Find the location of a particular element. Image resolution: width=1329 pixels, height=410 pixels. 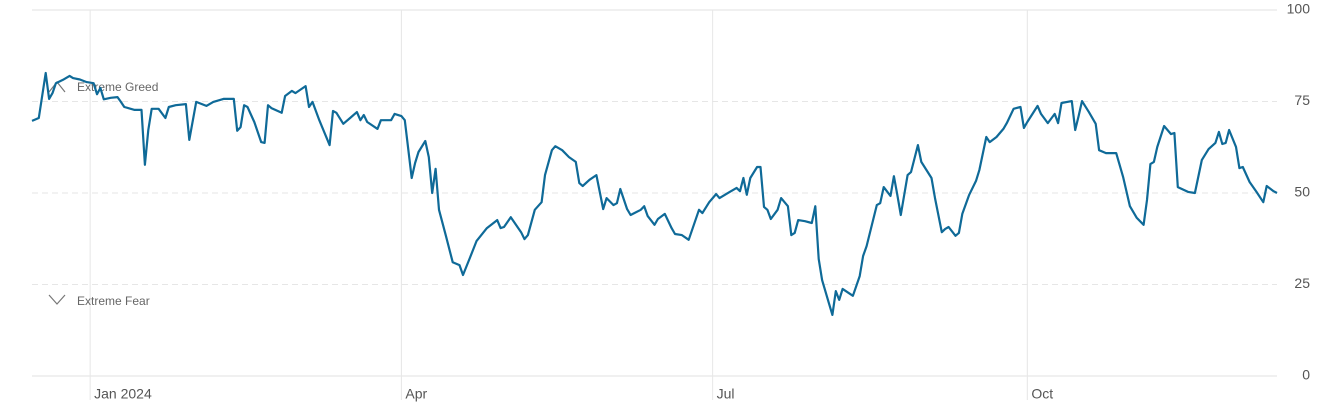

y-tick-label: 100 is located at coordinates (1299, 9).